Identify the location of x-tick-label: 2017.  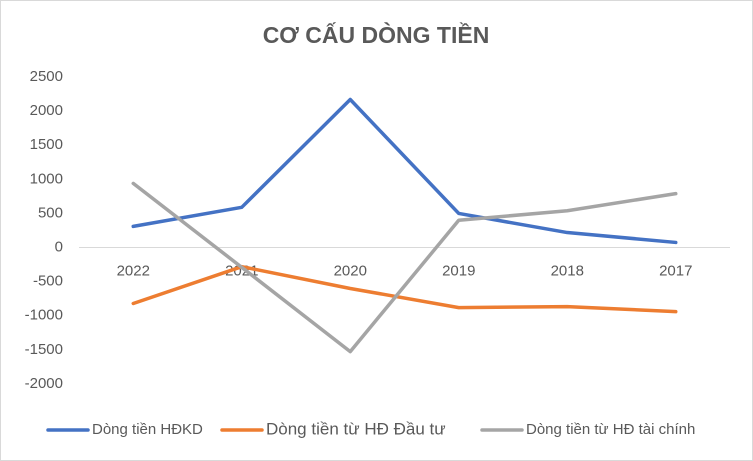
(675, 271).